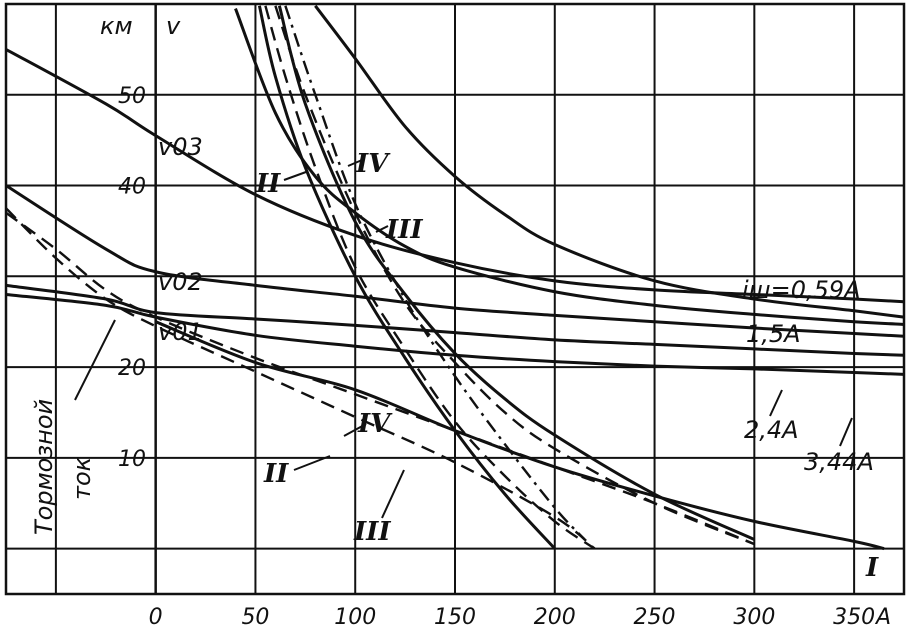  I want to click on y-tick-label: 10, so click(132, 459).